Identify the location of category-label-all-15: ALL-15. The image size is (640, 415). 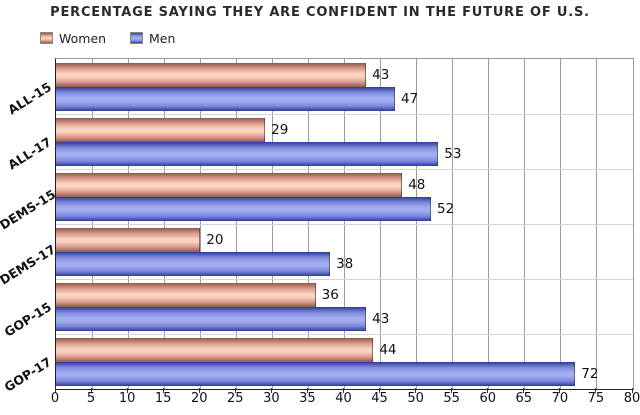
(29, 97).